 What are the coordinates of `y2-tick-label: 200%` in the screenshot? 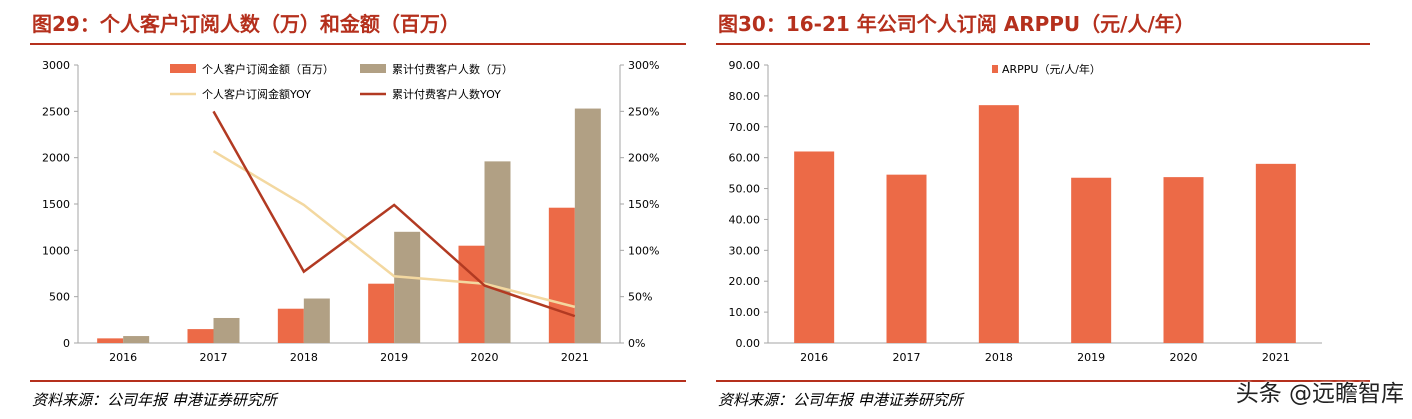 It's located at (643, 158).